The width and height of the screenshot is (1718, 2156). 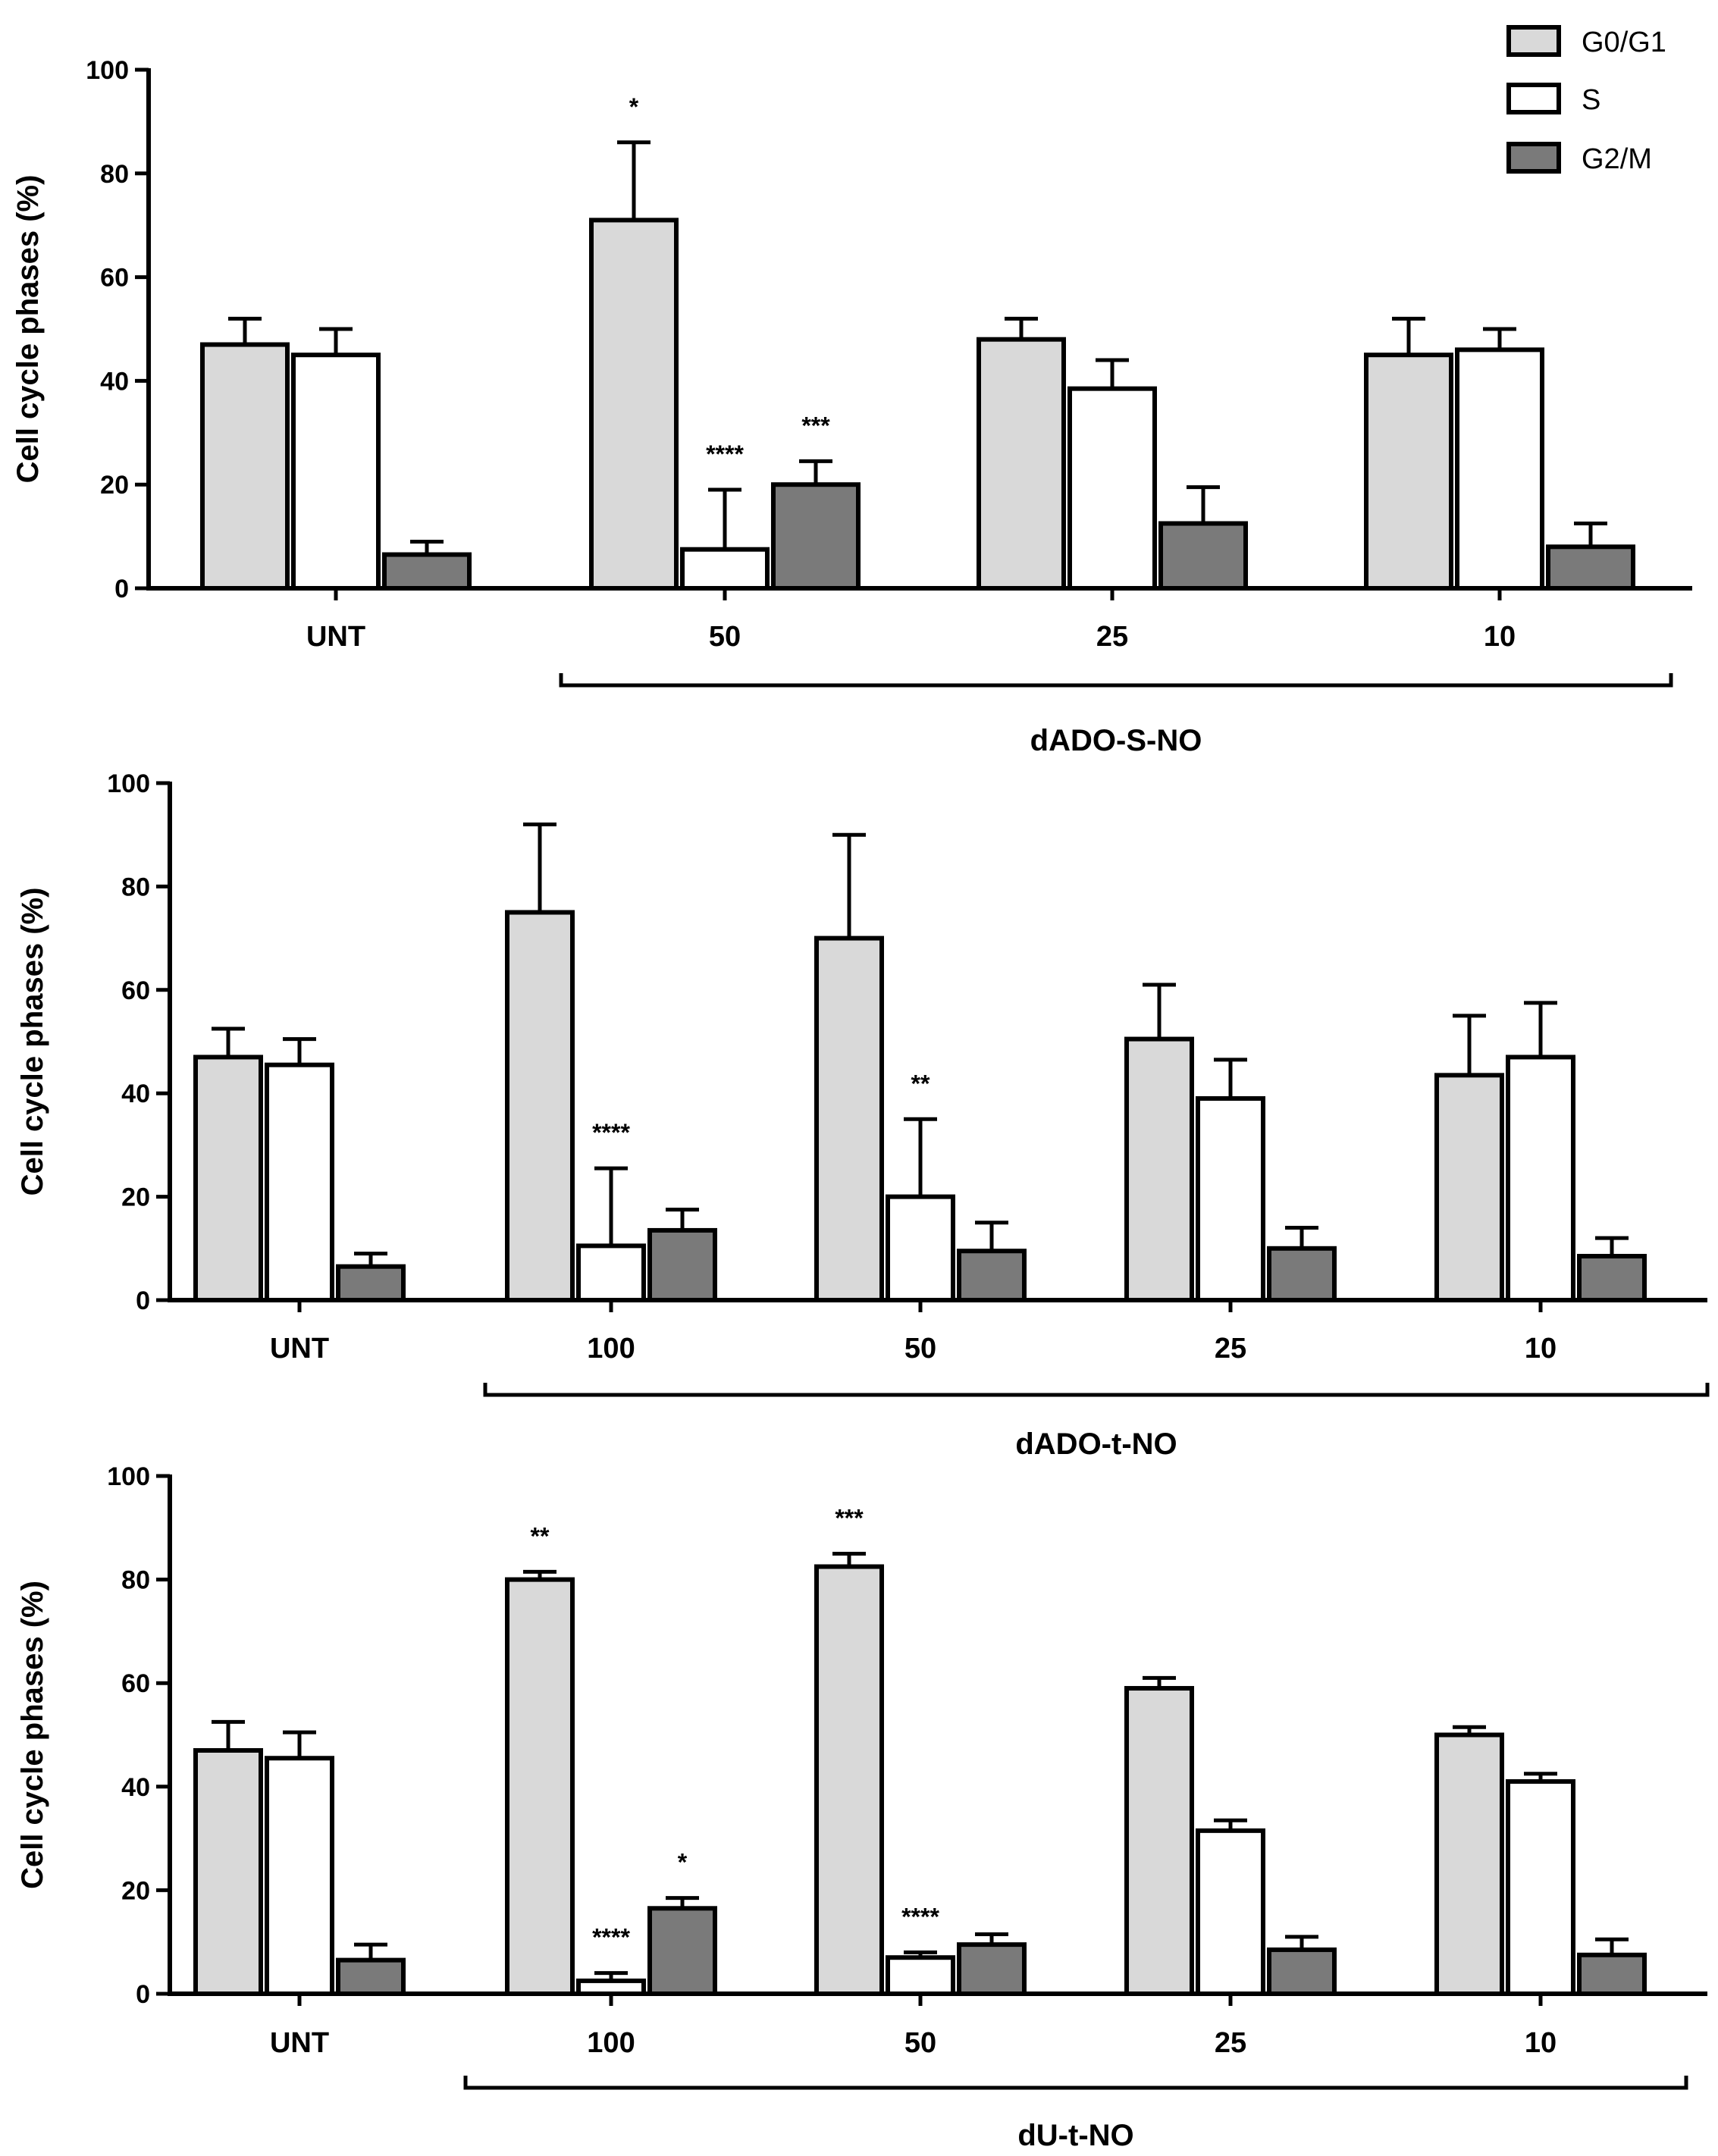 What do you see at coordinates (1624, 42) in the screenshot?
I see `legend-label-g0g1: G0/G1` at bounding box center [1624, 42].